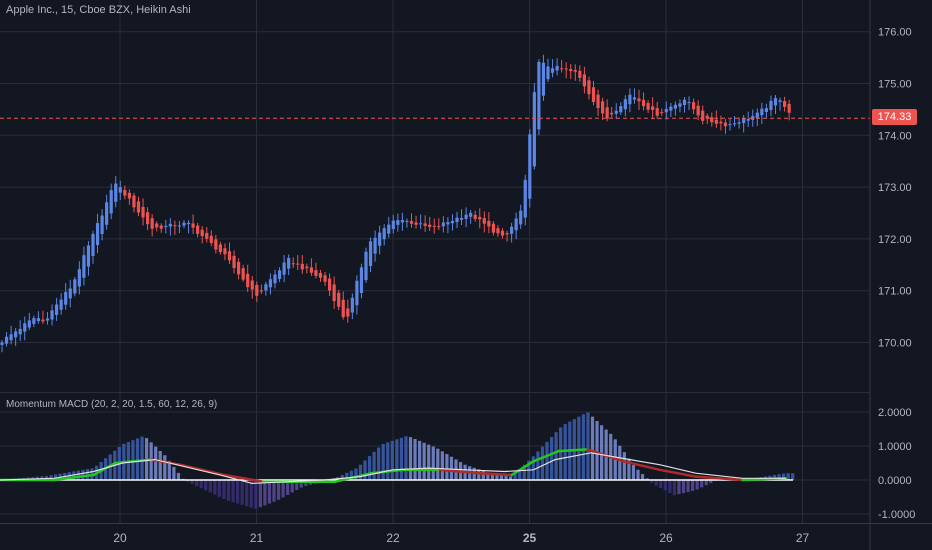 This screenshot has height=550, width=932. I want to click on macd-line, so click(393, 468).